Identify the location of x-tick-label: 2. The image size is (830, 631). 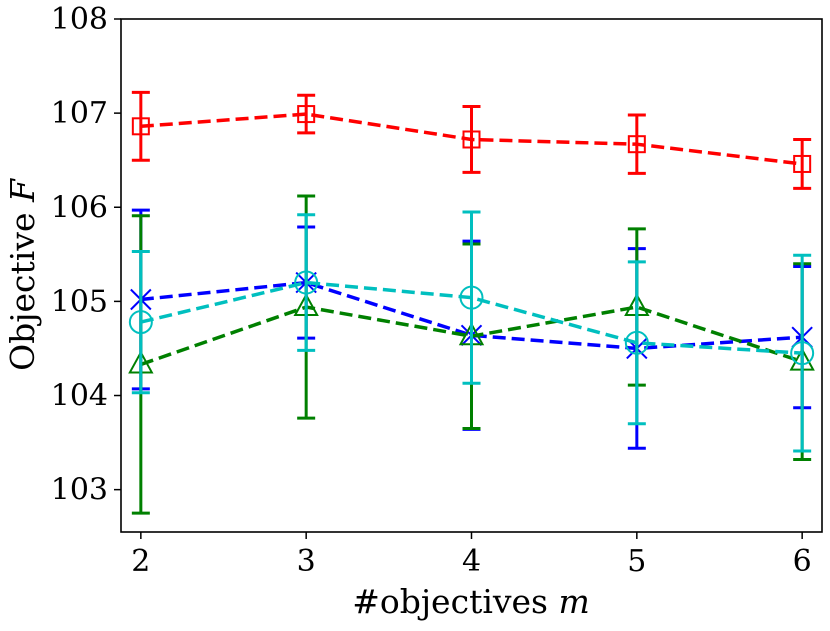
(140, 561).